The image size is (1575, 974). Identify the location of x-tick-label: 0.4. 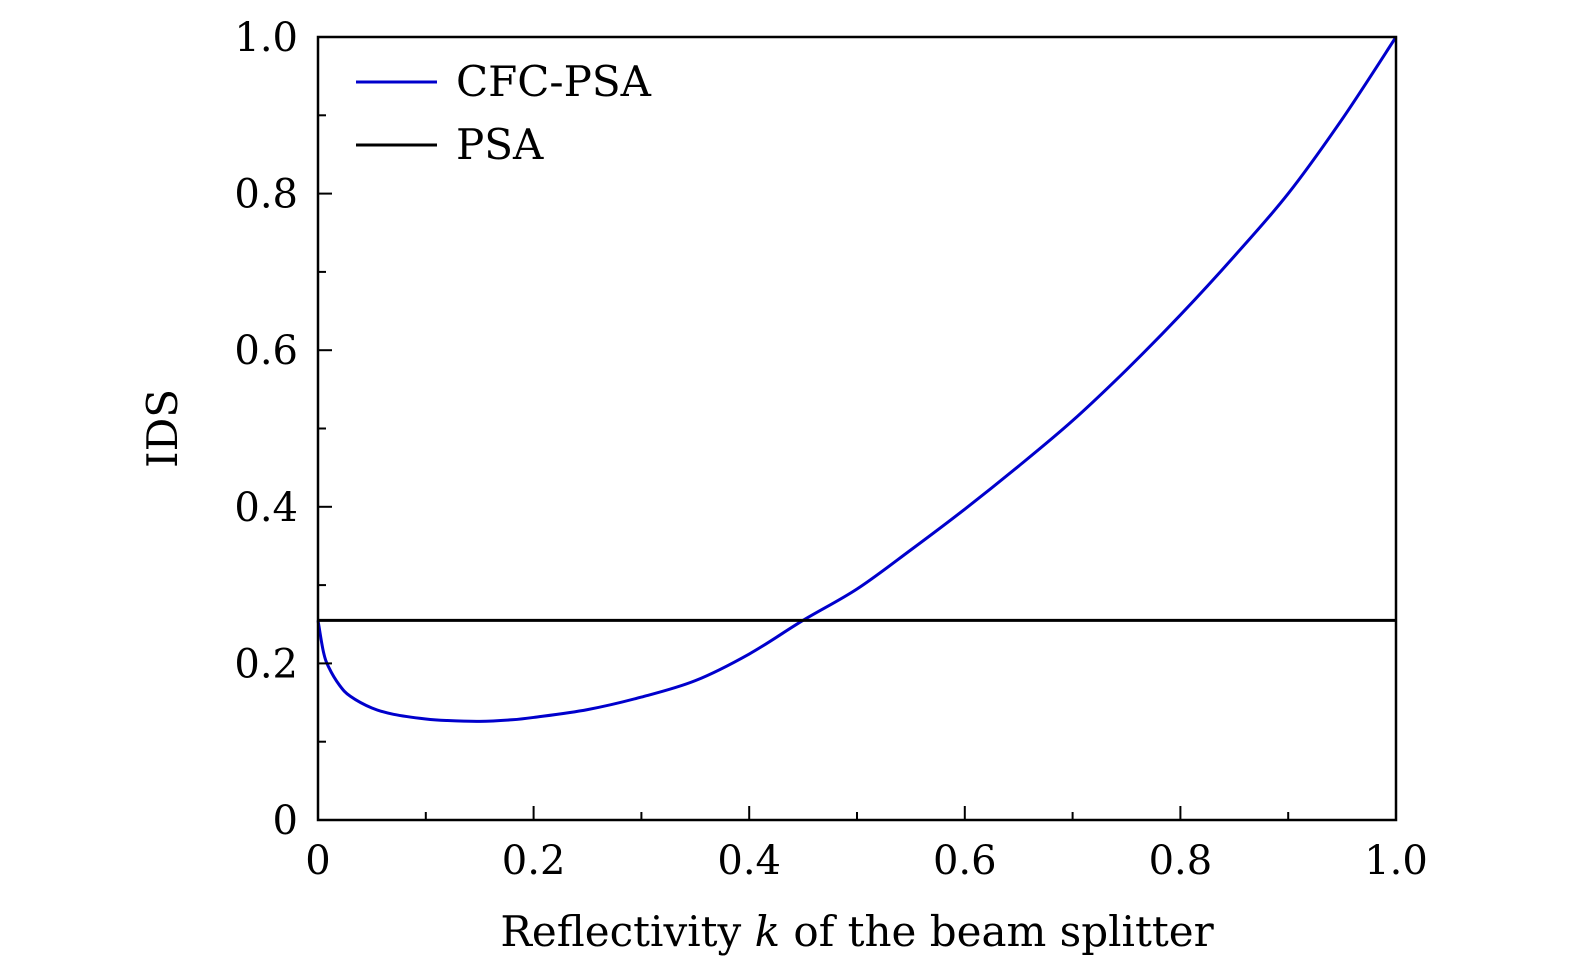
(749, 861).